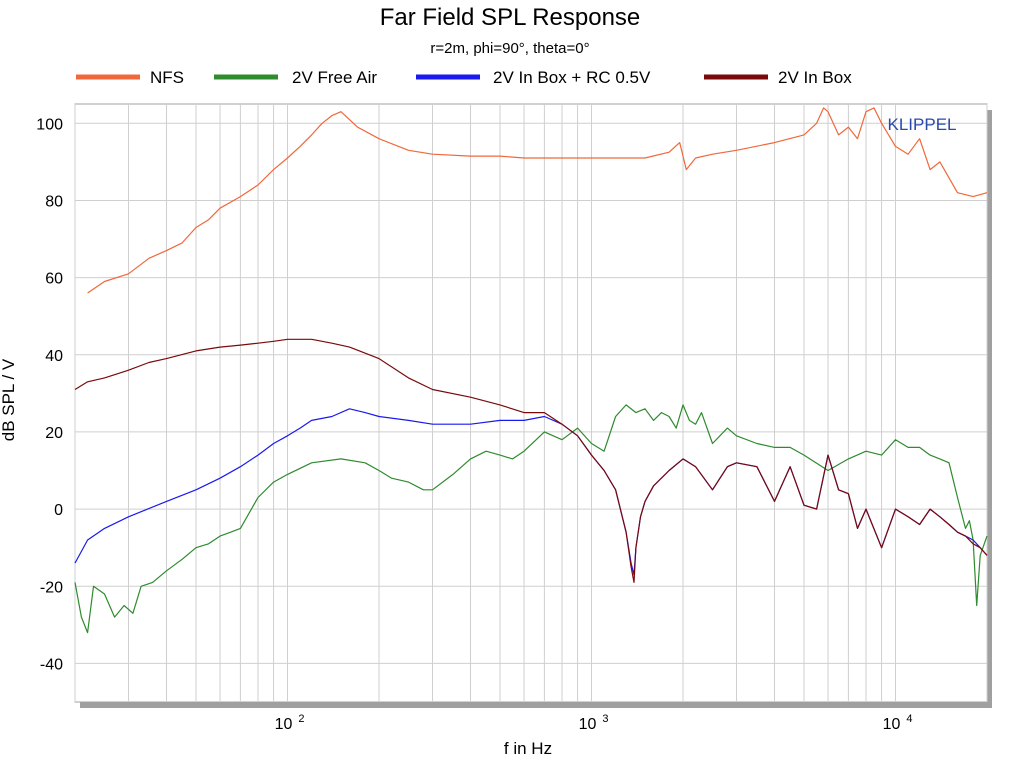  Describe the element at coordinates (528, 748) in the screenshot. I see `x-axis-label: f in Hz` at that location.